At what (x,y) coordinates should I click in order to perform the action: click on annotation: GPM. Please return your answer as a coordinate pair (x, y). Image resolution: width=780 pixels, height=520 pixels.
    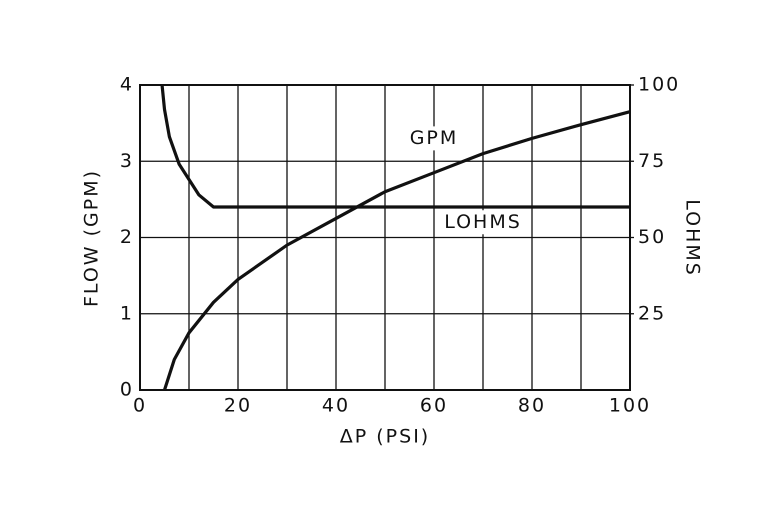
    Looking at the image, I should click on (434, 138).